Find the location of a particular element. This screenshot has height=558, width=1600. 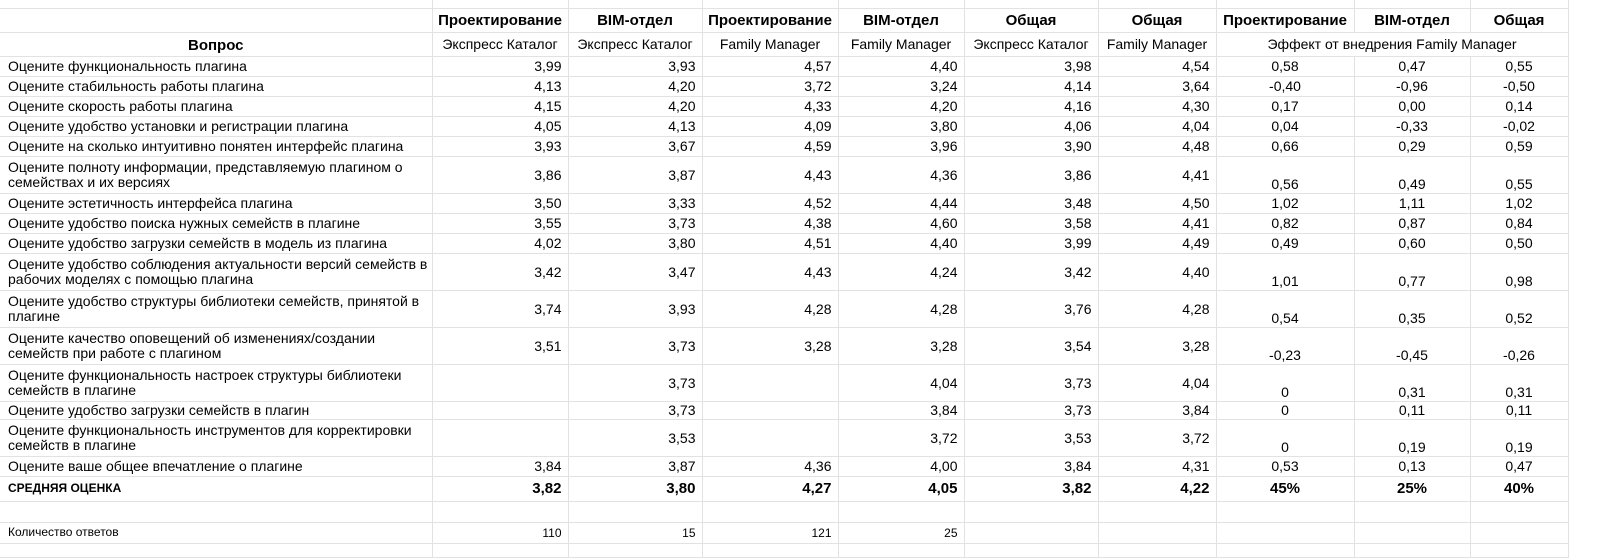

effect-cell: -0,23 is located at coordinates (1285, 346).